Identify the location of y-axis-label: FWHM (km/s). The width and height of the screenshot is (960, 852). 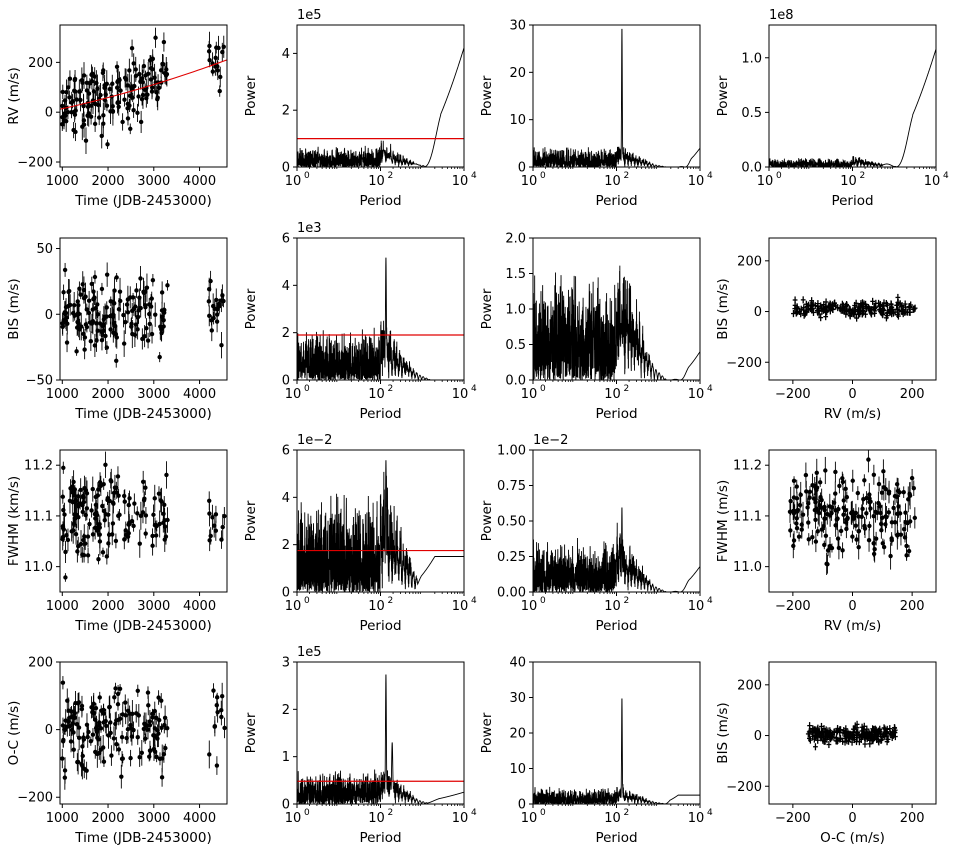
(14, 521).